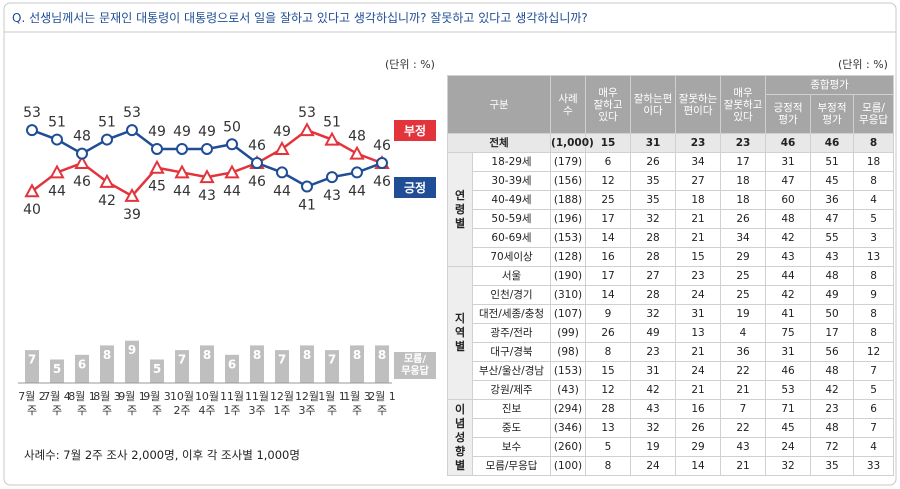 The image size is (900, 489). Describe the element at coordinates (32, 210) in the screenshot. I see `data-label: 40` at that location.